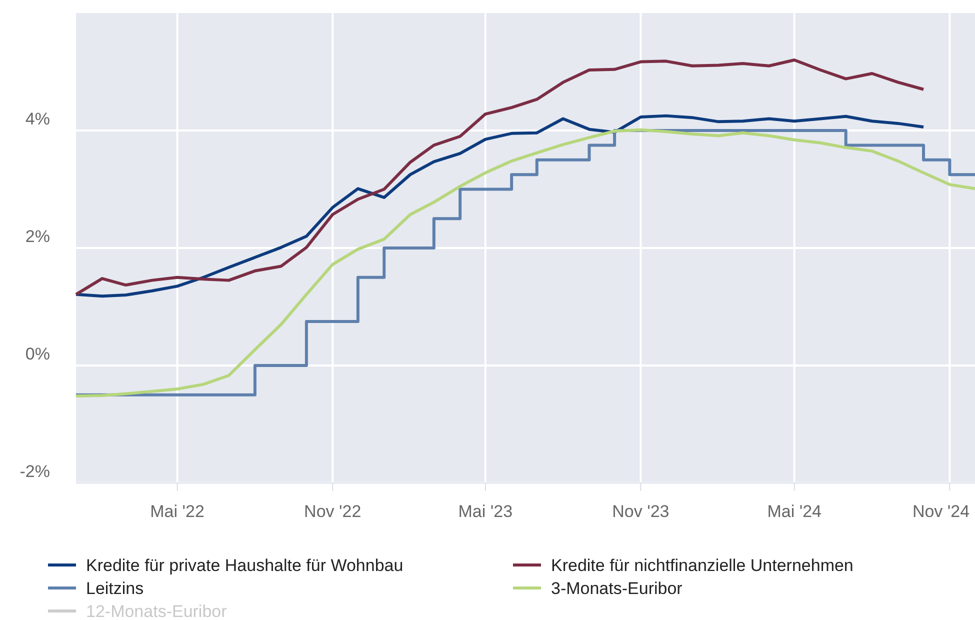 The width and height of the screenshot is (975, 620). Describe the element at coordinates (115, 588) in the screenshot. I see `legend-label: Leitzins` at that location.